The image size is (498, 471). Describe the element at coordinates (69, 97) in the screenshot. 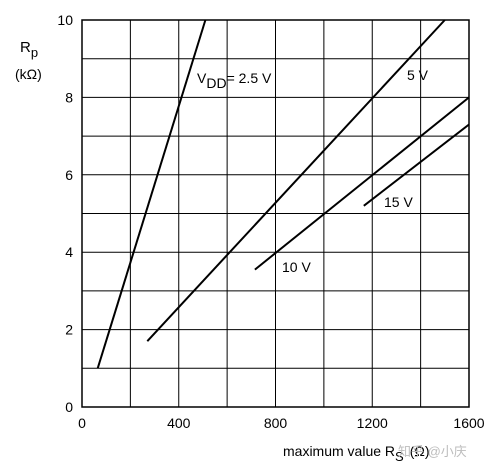

I see `y-tick-label: 8` at that location.